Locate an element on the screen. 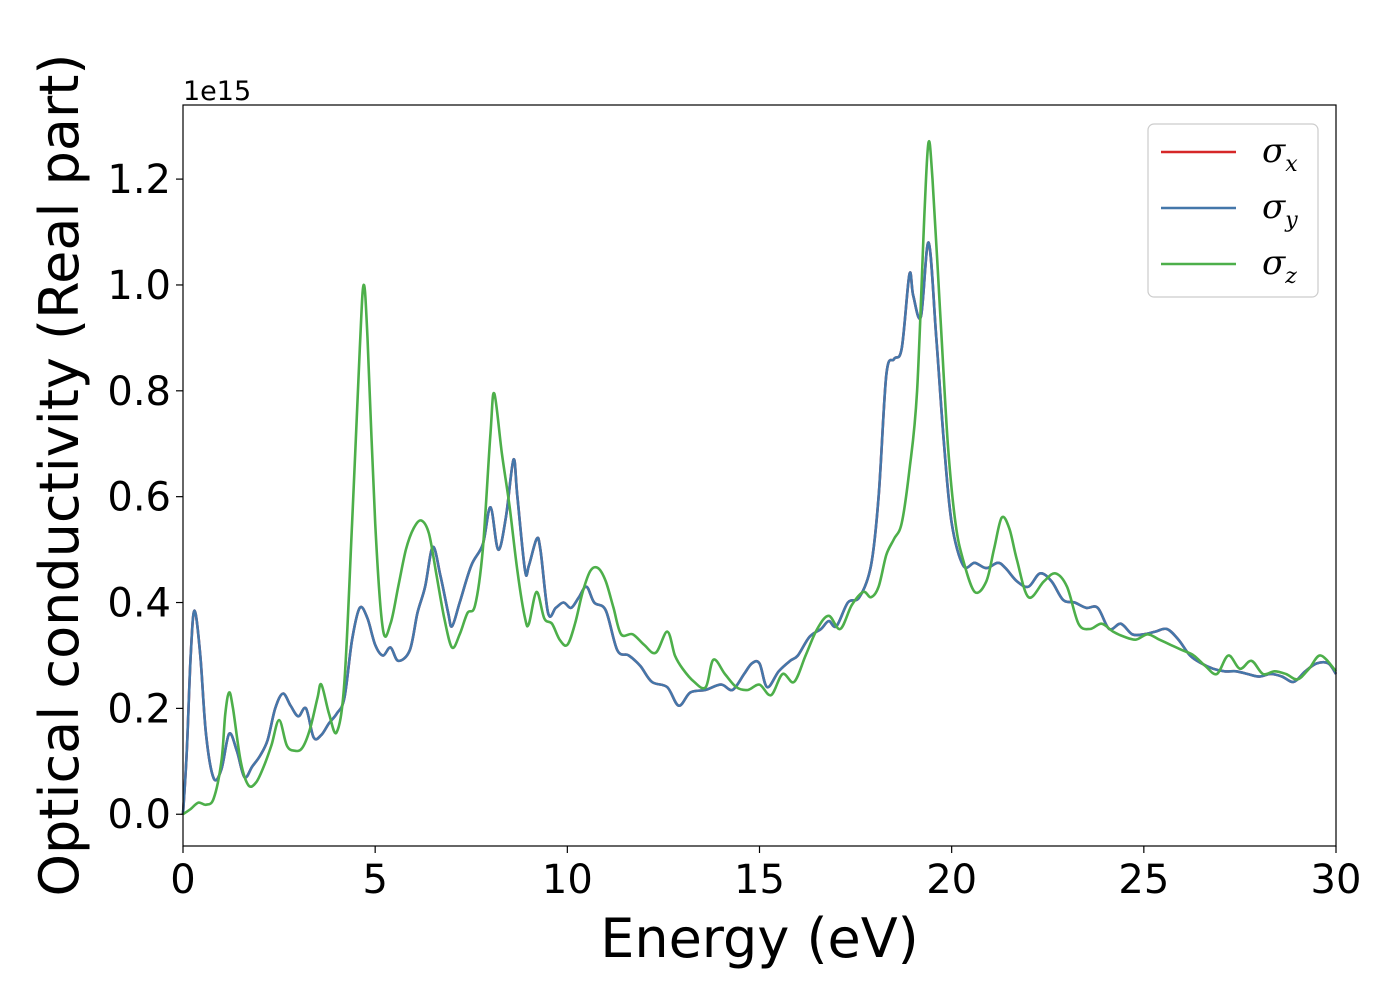 This screenshot has height=1000, width=1400. x-tick-label: 30 is located at coordinates (1336, 880).